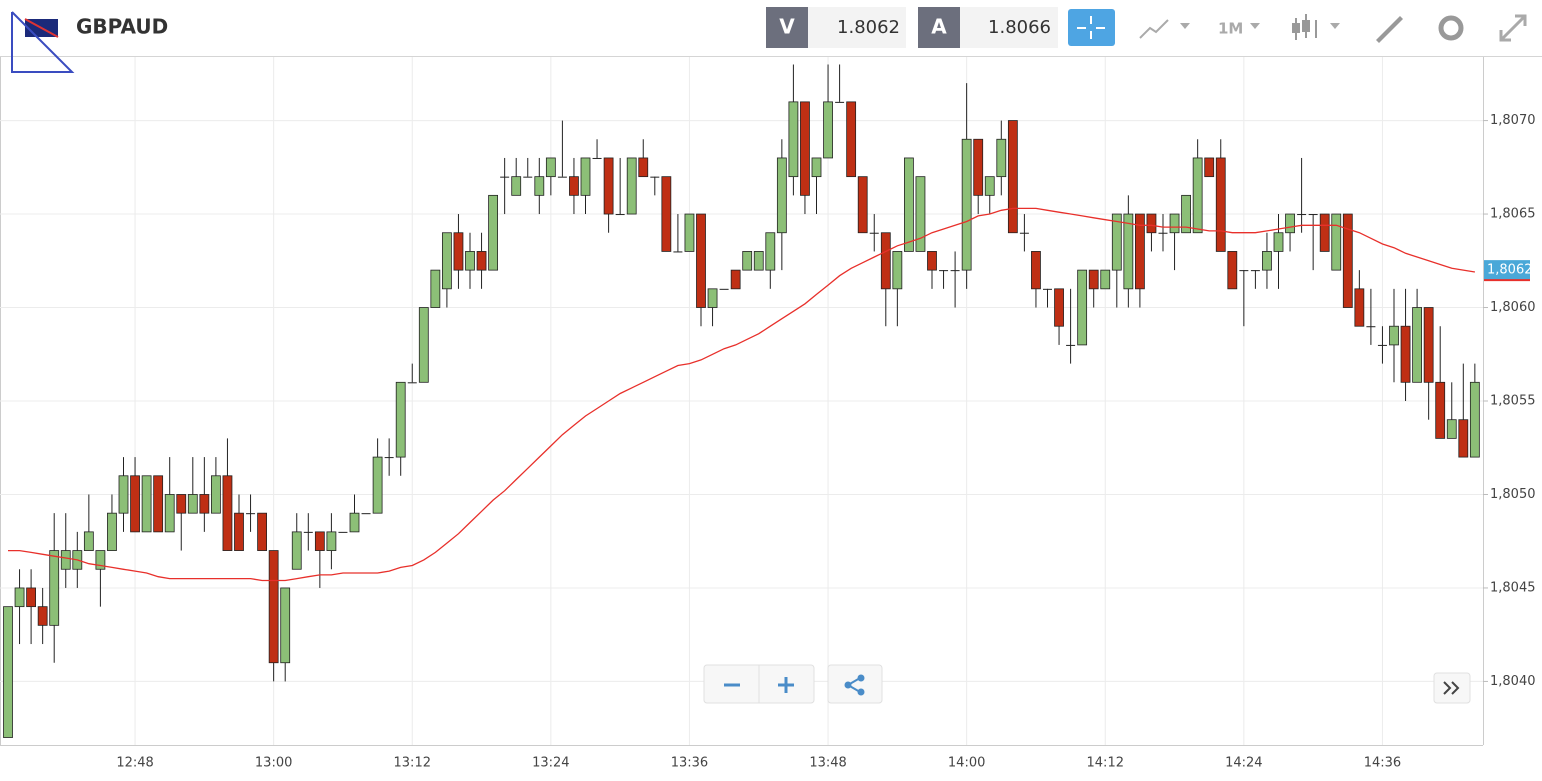 This screenshot has width=1542, height=781. Describe the element at coordinates (855, 684) in the screenshot. I see `share-button` at that location.